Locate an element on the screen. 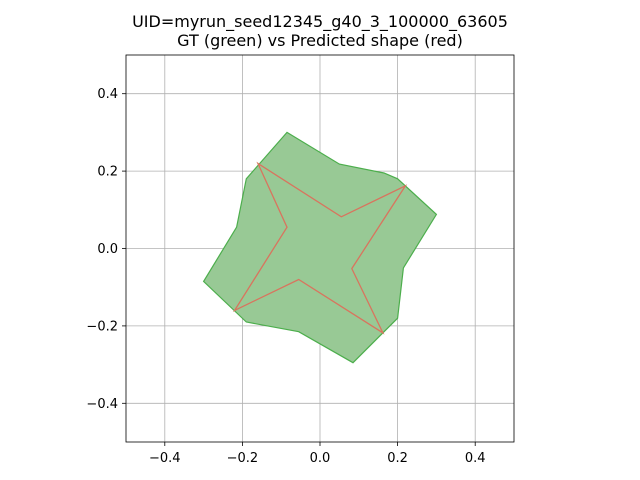  x-tick-label: 0.2 is located at coordinates (397, 458).